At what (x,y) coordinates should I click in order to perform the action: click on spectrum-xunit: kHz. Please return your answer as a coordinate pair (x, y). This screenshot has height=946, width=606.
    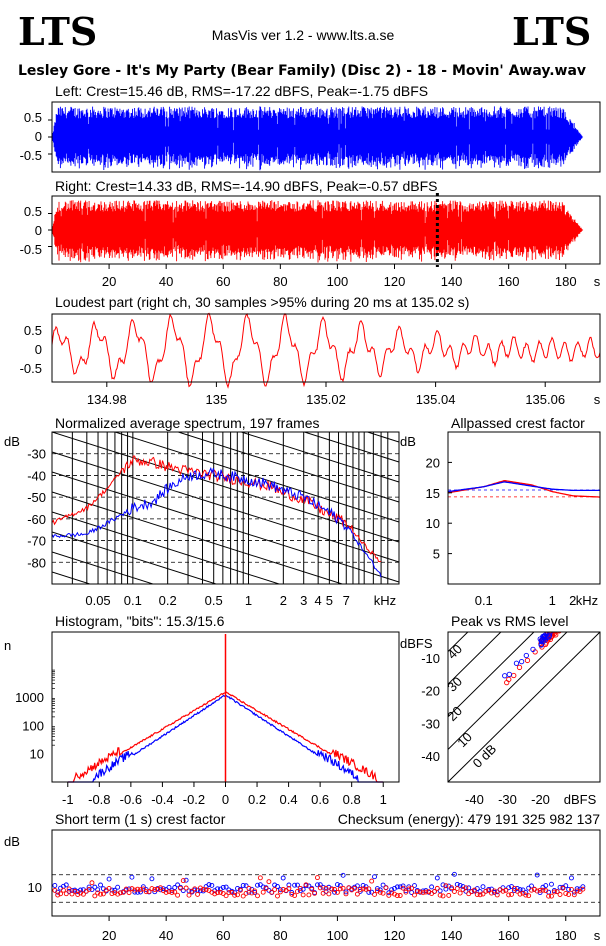
    Looking at the image, I should click on (385, 600).